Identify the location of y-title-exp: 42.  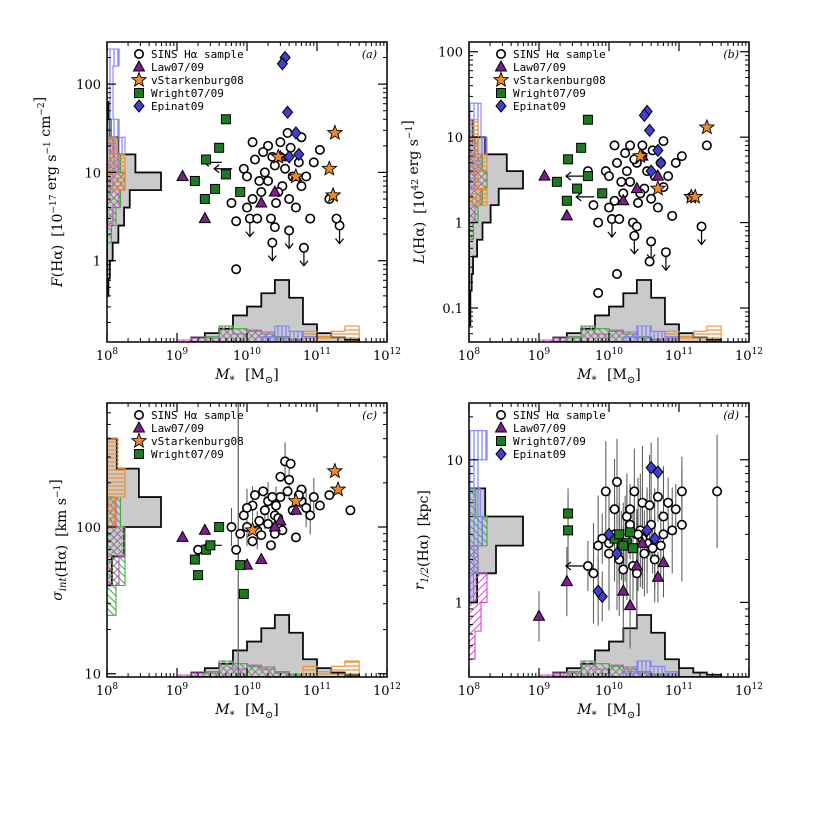
(416, 184).